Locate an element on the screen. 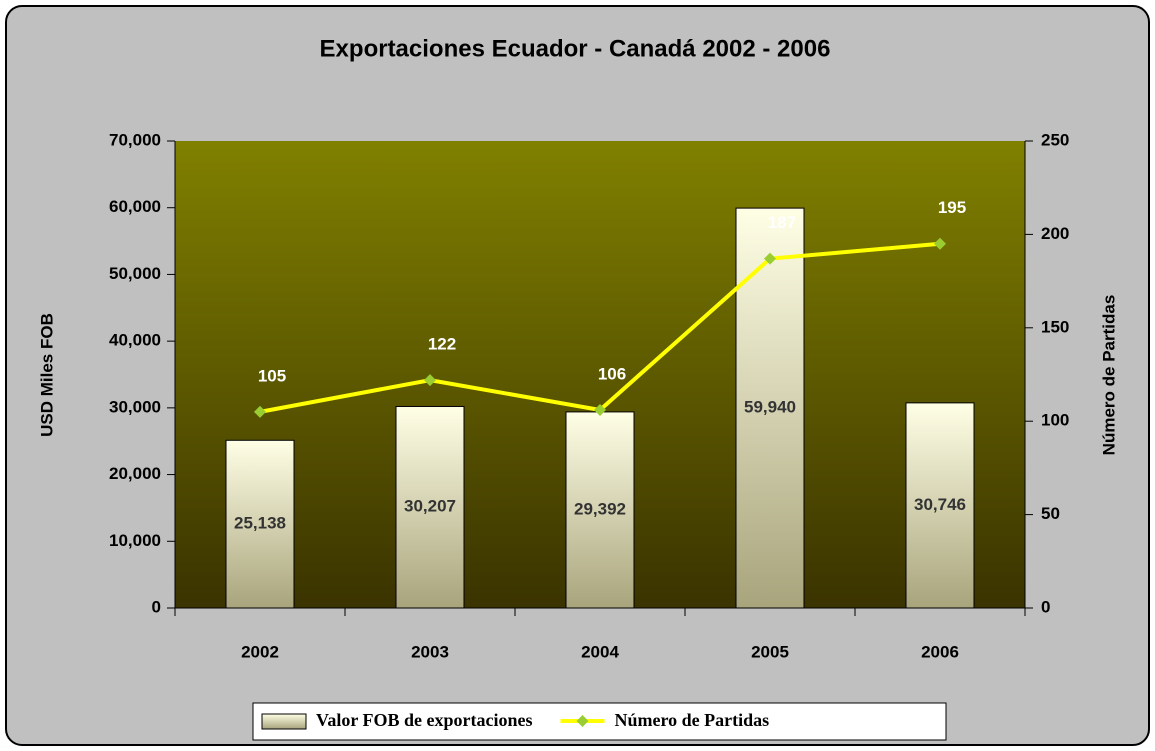 The height and width of the screenshot is (751, 1155). bar-value-label: 25,138 is located at coordinates (260, 523).